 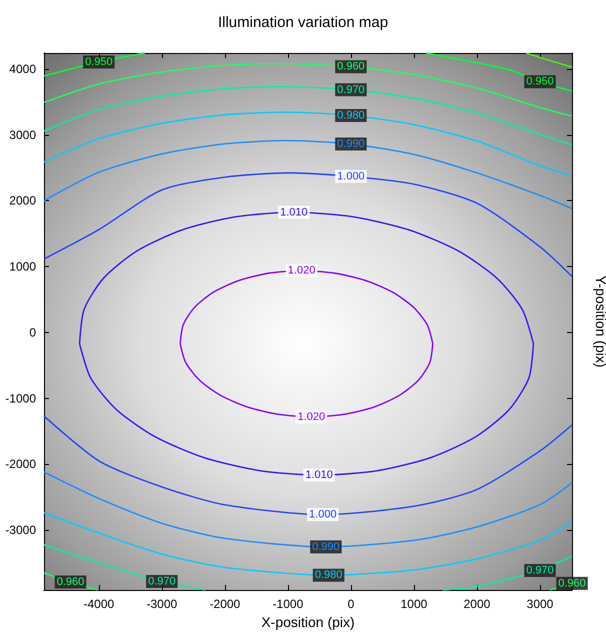 I want to click on y-tick-label: 2000, so click(x=22, y=201).